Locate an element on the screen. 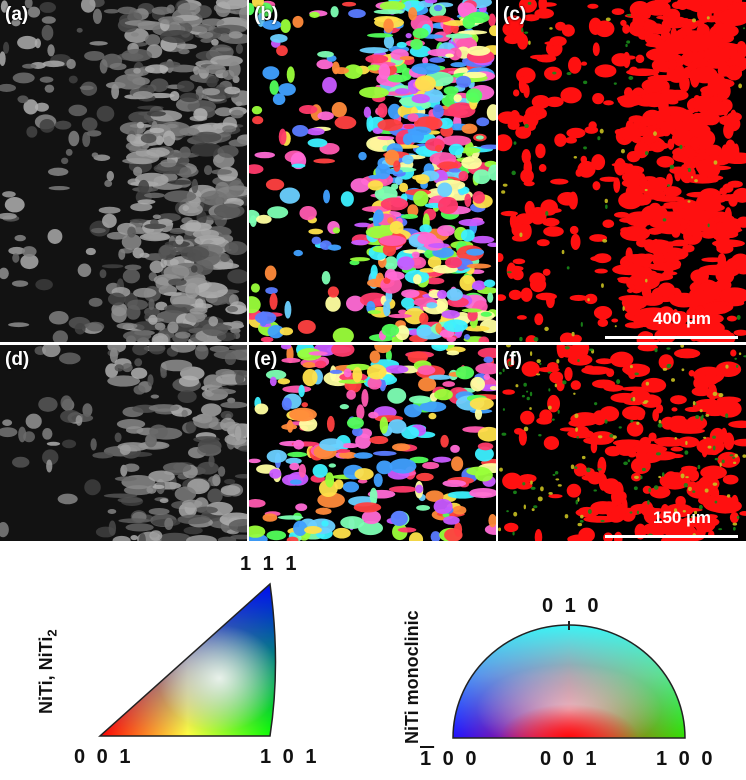  scale-label-bottom: 150 µm is located at coordinates (682, 517).